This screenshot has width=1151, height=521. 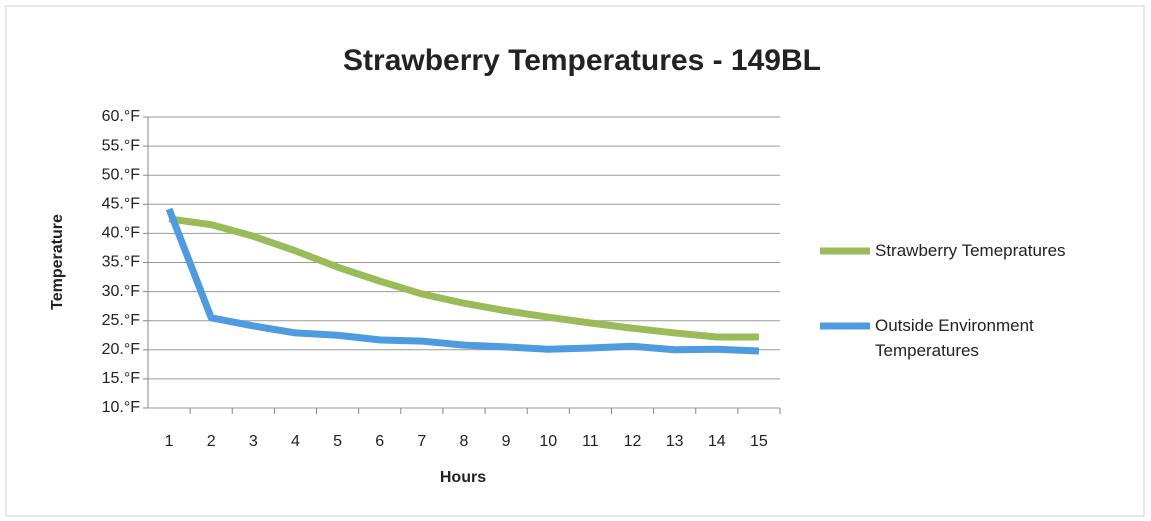 What do you see at coordinates (954, 338) in the screenshot?
I see `legend-label: Outside Environment Temperatures` at bounding box center [954, 338].